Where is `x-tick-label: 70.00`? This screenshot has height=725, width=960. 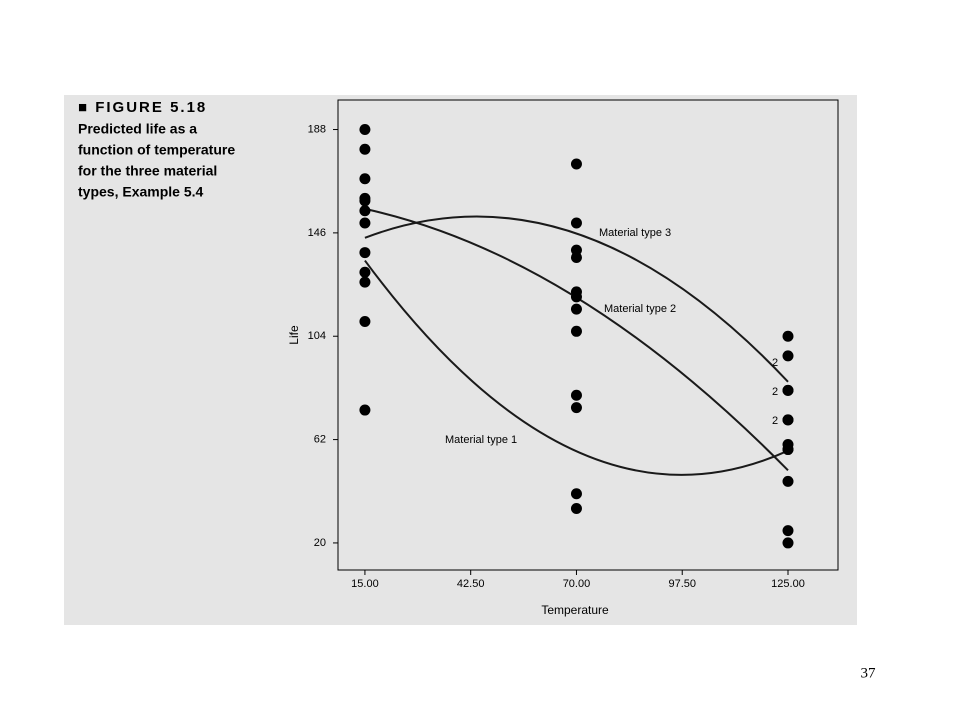 x-tick-label: 70.00 is located at coordinates (577, 584).